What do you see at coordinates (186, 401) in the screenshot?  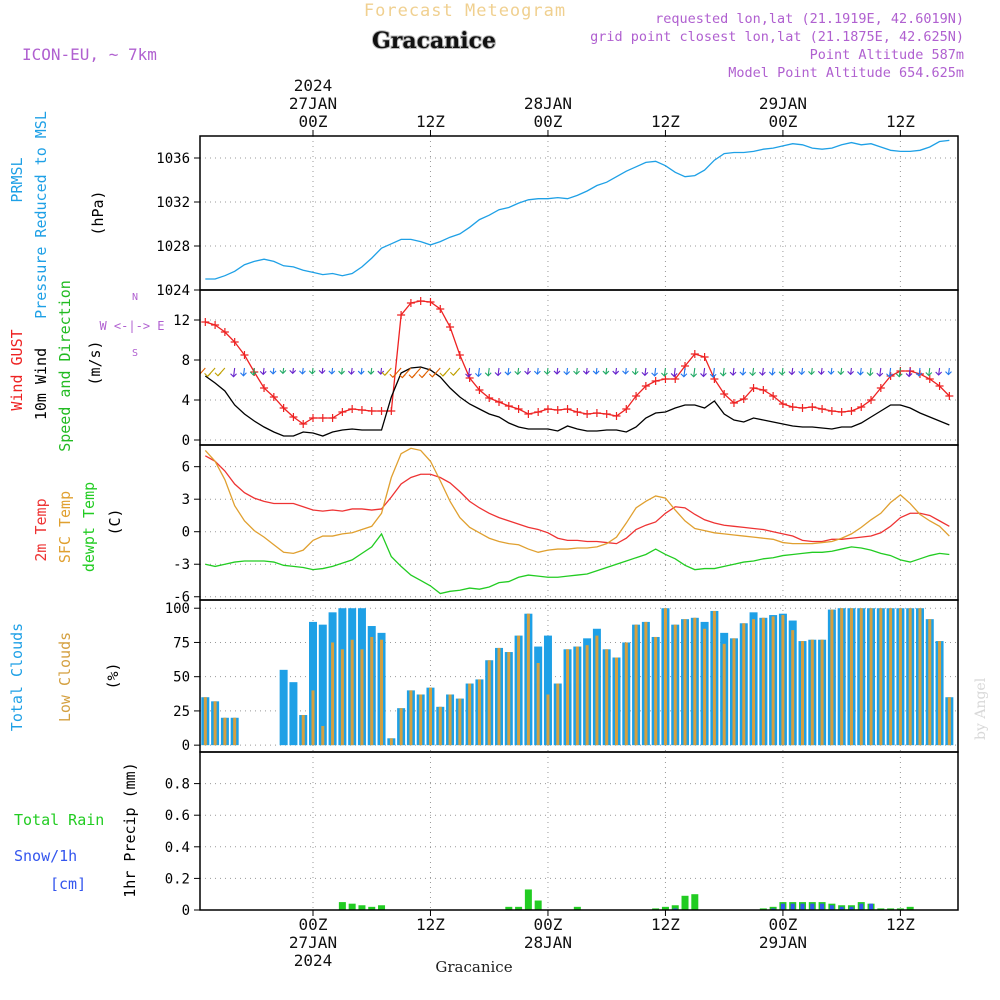 I see `ytick-label: 4` at bounding box center [186, 401].